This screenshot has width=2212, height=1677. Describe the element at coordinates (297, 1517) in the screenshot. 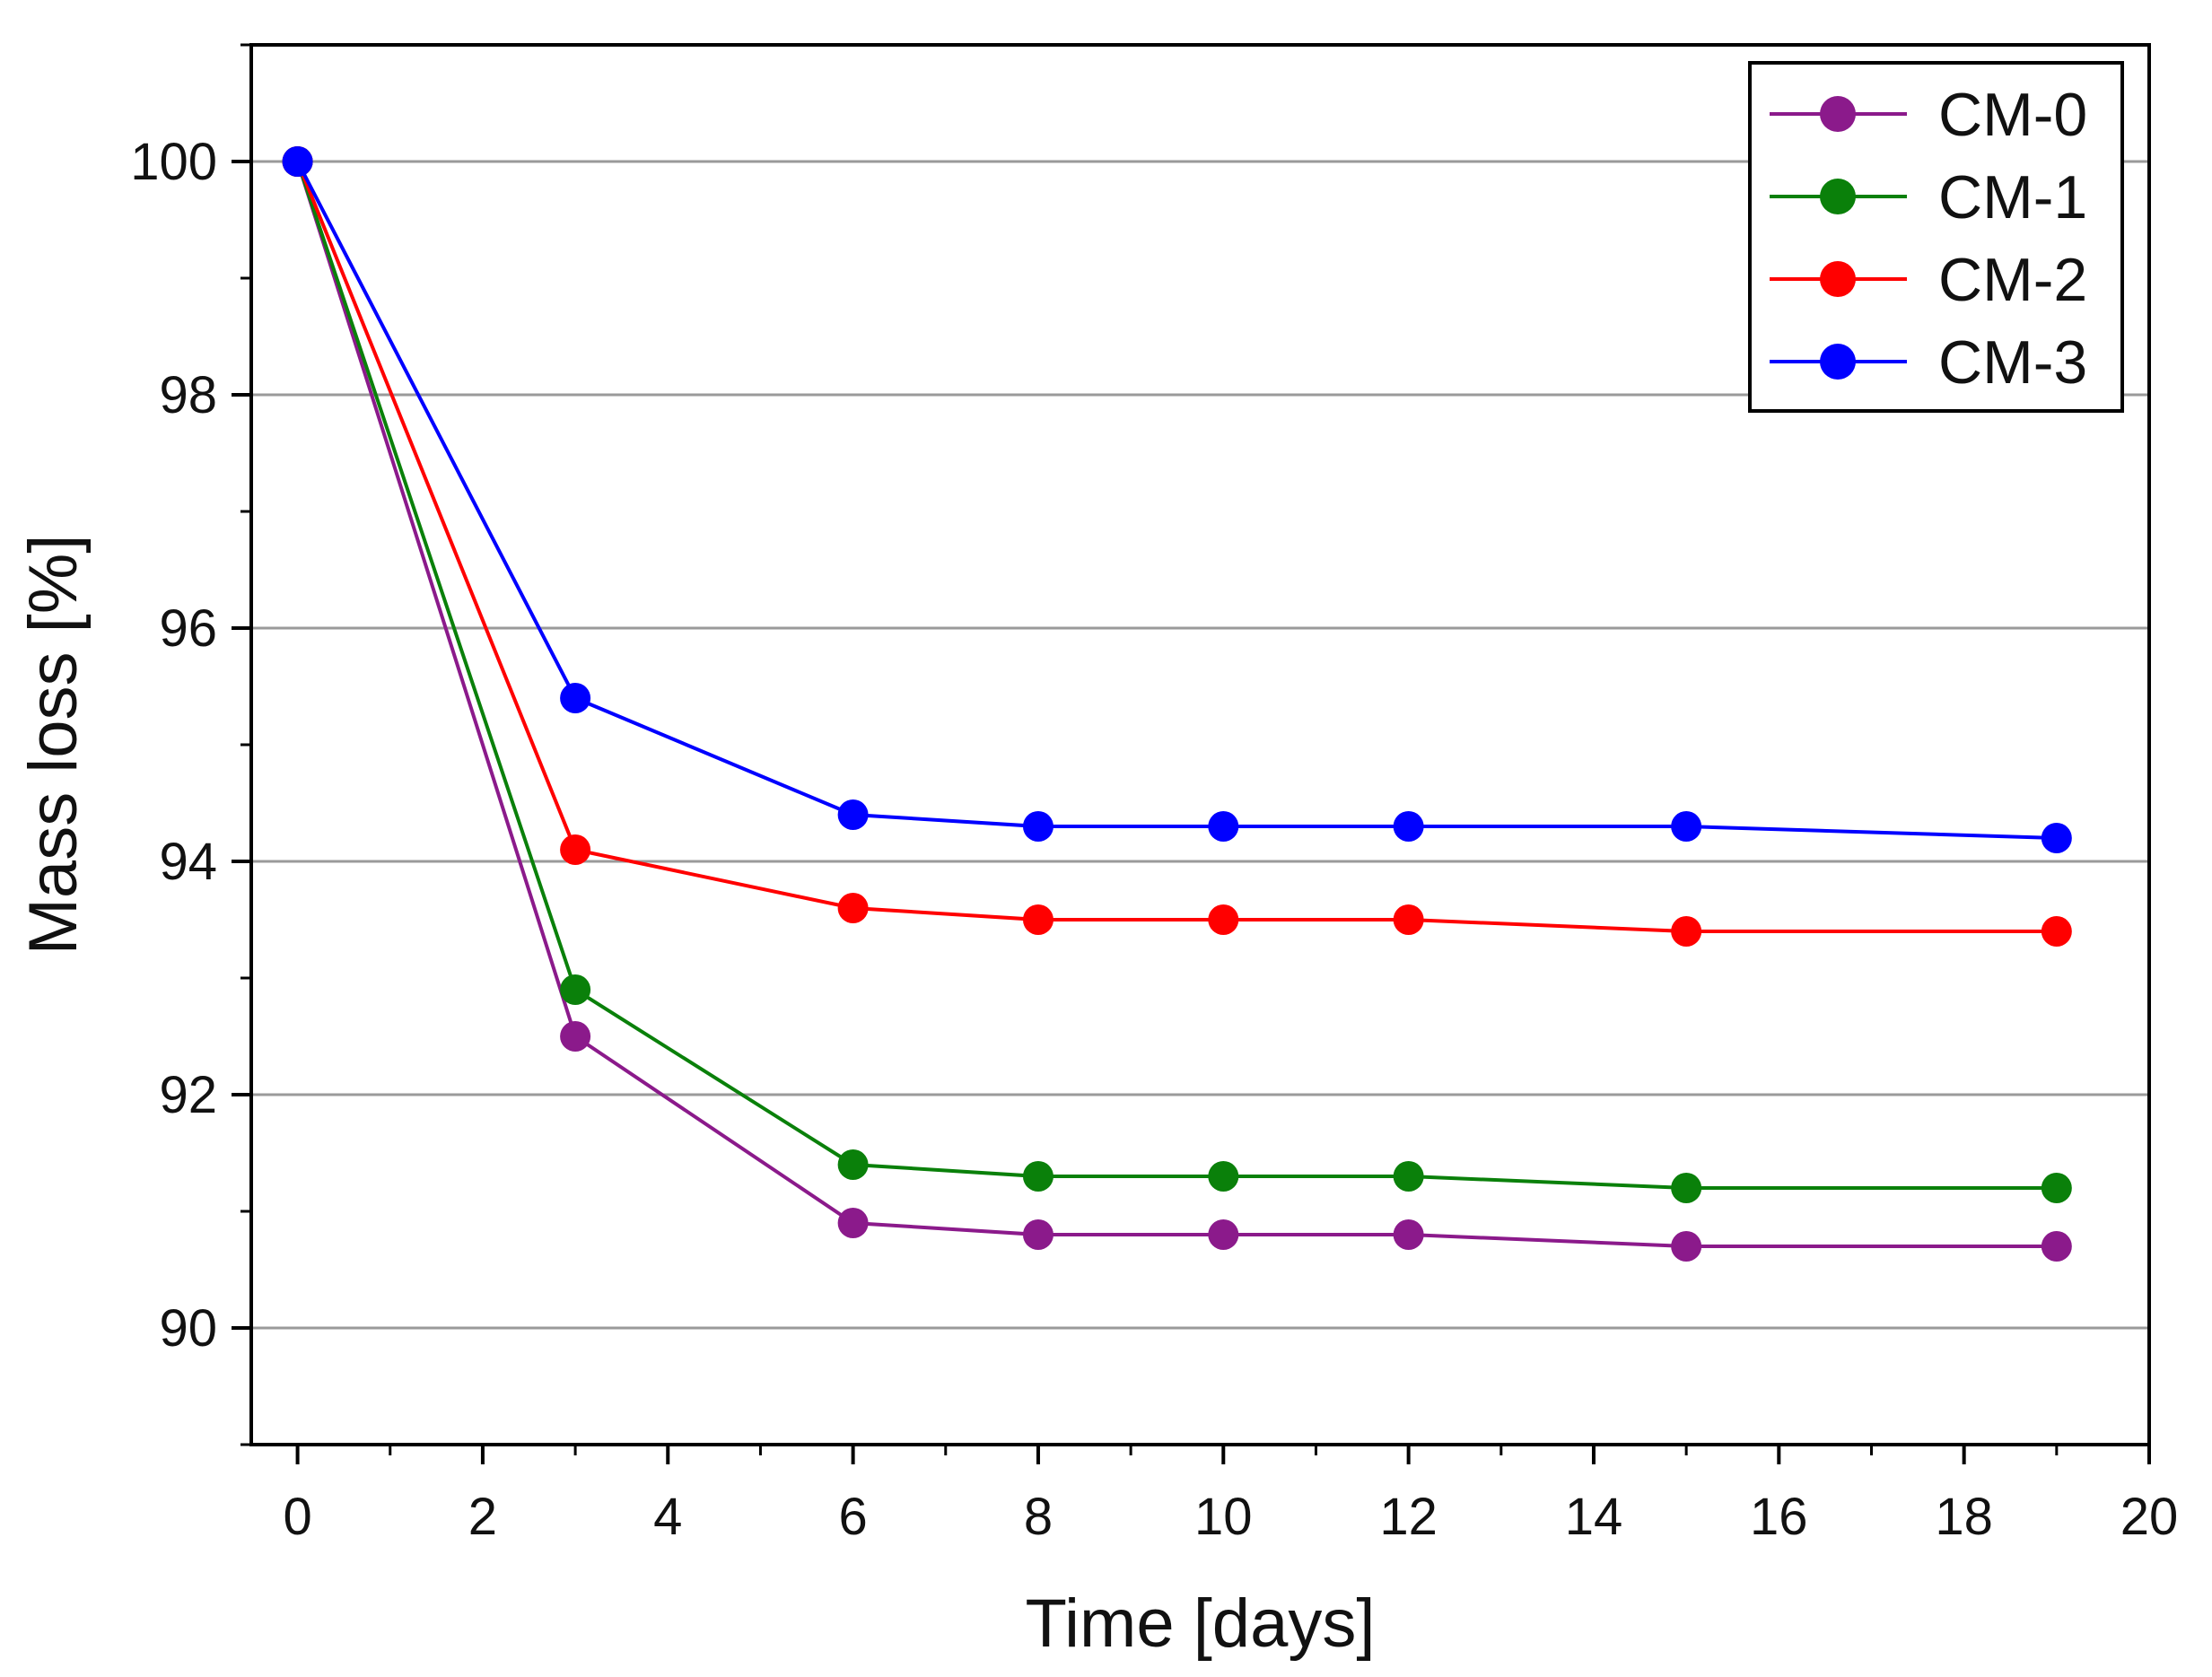

I see `x-tick-label: 0` at that location.